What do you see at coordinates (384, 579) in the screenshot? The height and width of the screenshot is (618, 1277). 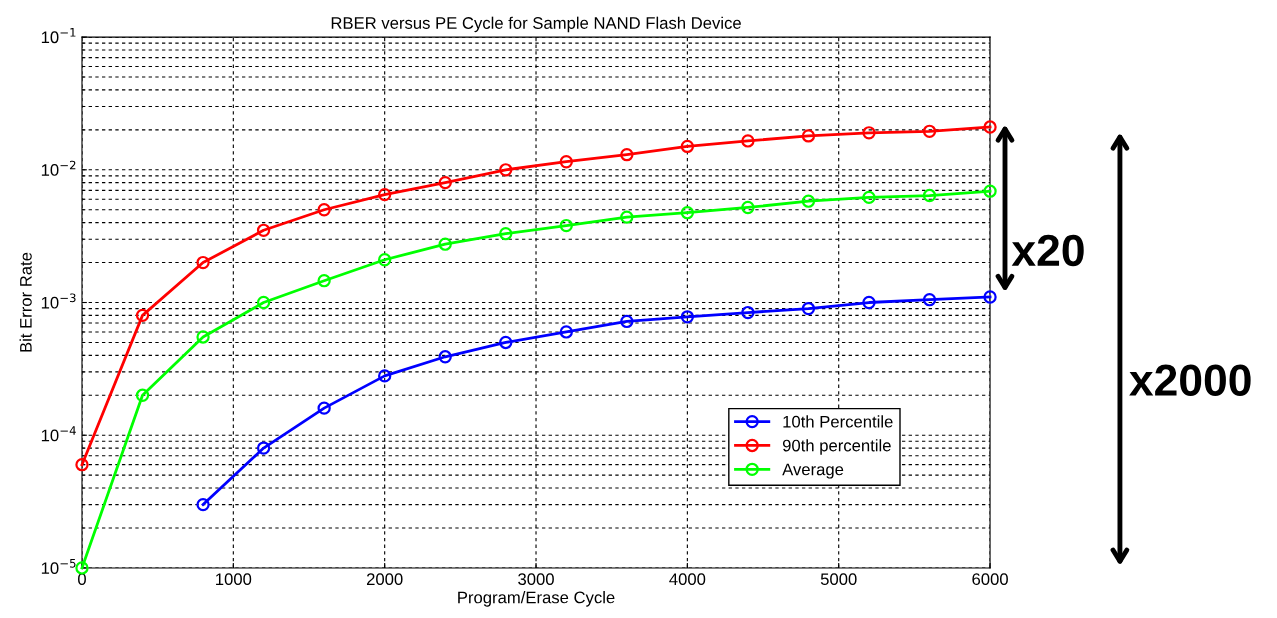 I see `x-tick-label: 2000` at bounding box center [384, 579].